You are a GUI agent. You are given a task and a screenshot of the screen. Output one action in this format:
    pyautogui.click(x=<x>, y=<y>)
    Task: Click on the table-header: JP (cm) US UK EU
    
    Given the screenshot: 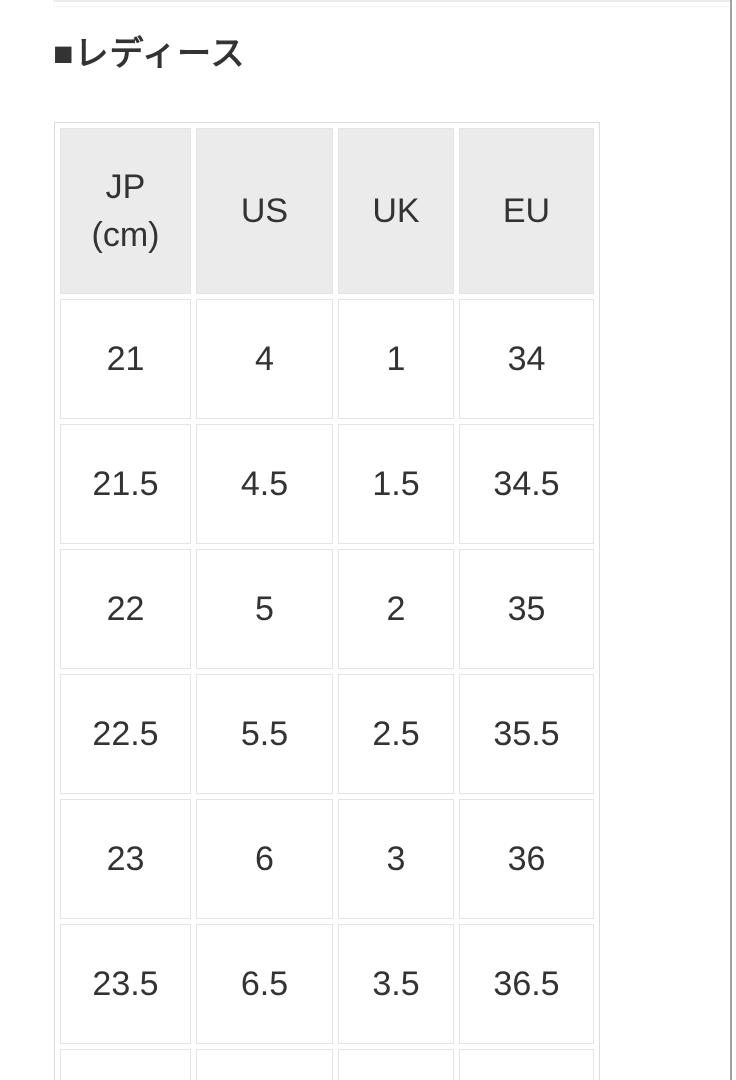 What is the action you would take?
    pyautogui.click(x=327, y=211)
    